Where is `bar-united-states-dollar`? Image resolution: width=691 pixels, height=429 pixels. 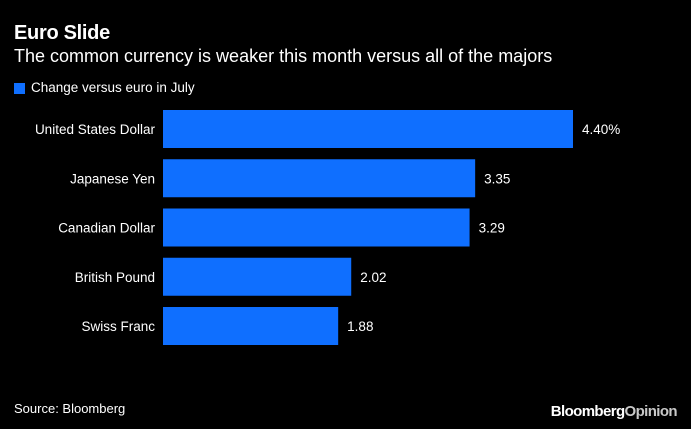 bar-united-states-dollar is located at coordinates (368, 129).